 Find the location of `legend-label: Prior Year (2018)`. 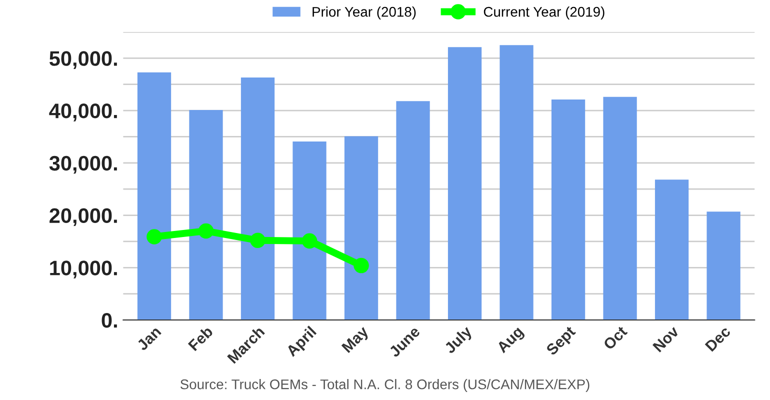

legend-label: Prior Year (2018) is located at coordinates (364, 13).